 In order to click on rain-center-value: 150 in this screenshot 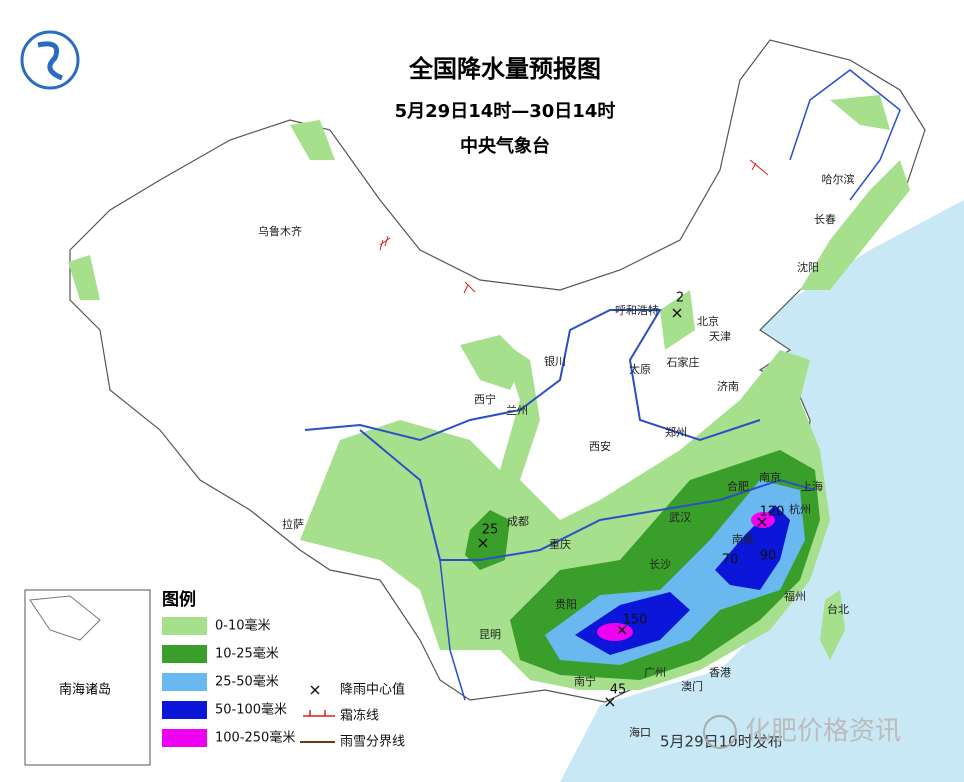, I will do `click(635, 620)`.